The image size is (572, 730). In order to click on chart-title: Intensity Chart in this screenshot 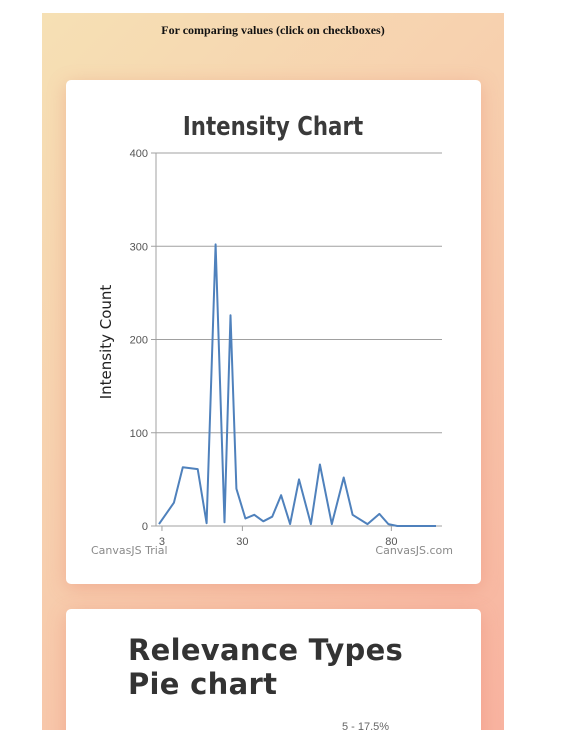, I will do `click(273, 126)`.